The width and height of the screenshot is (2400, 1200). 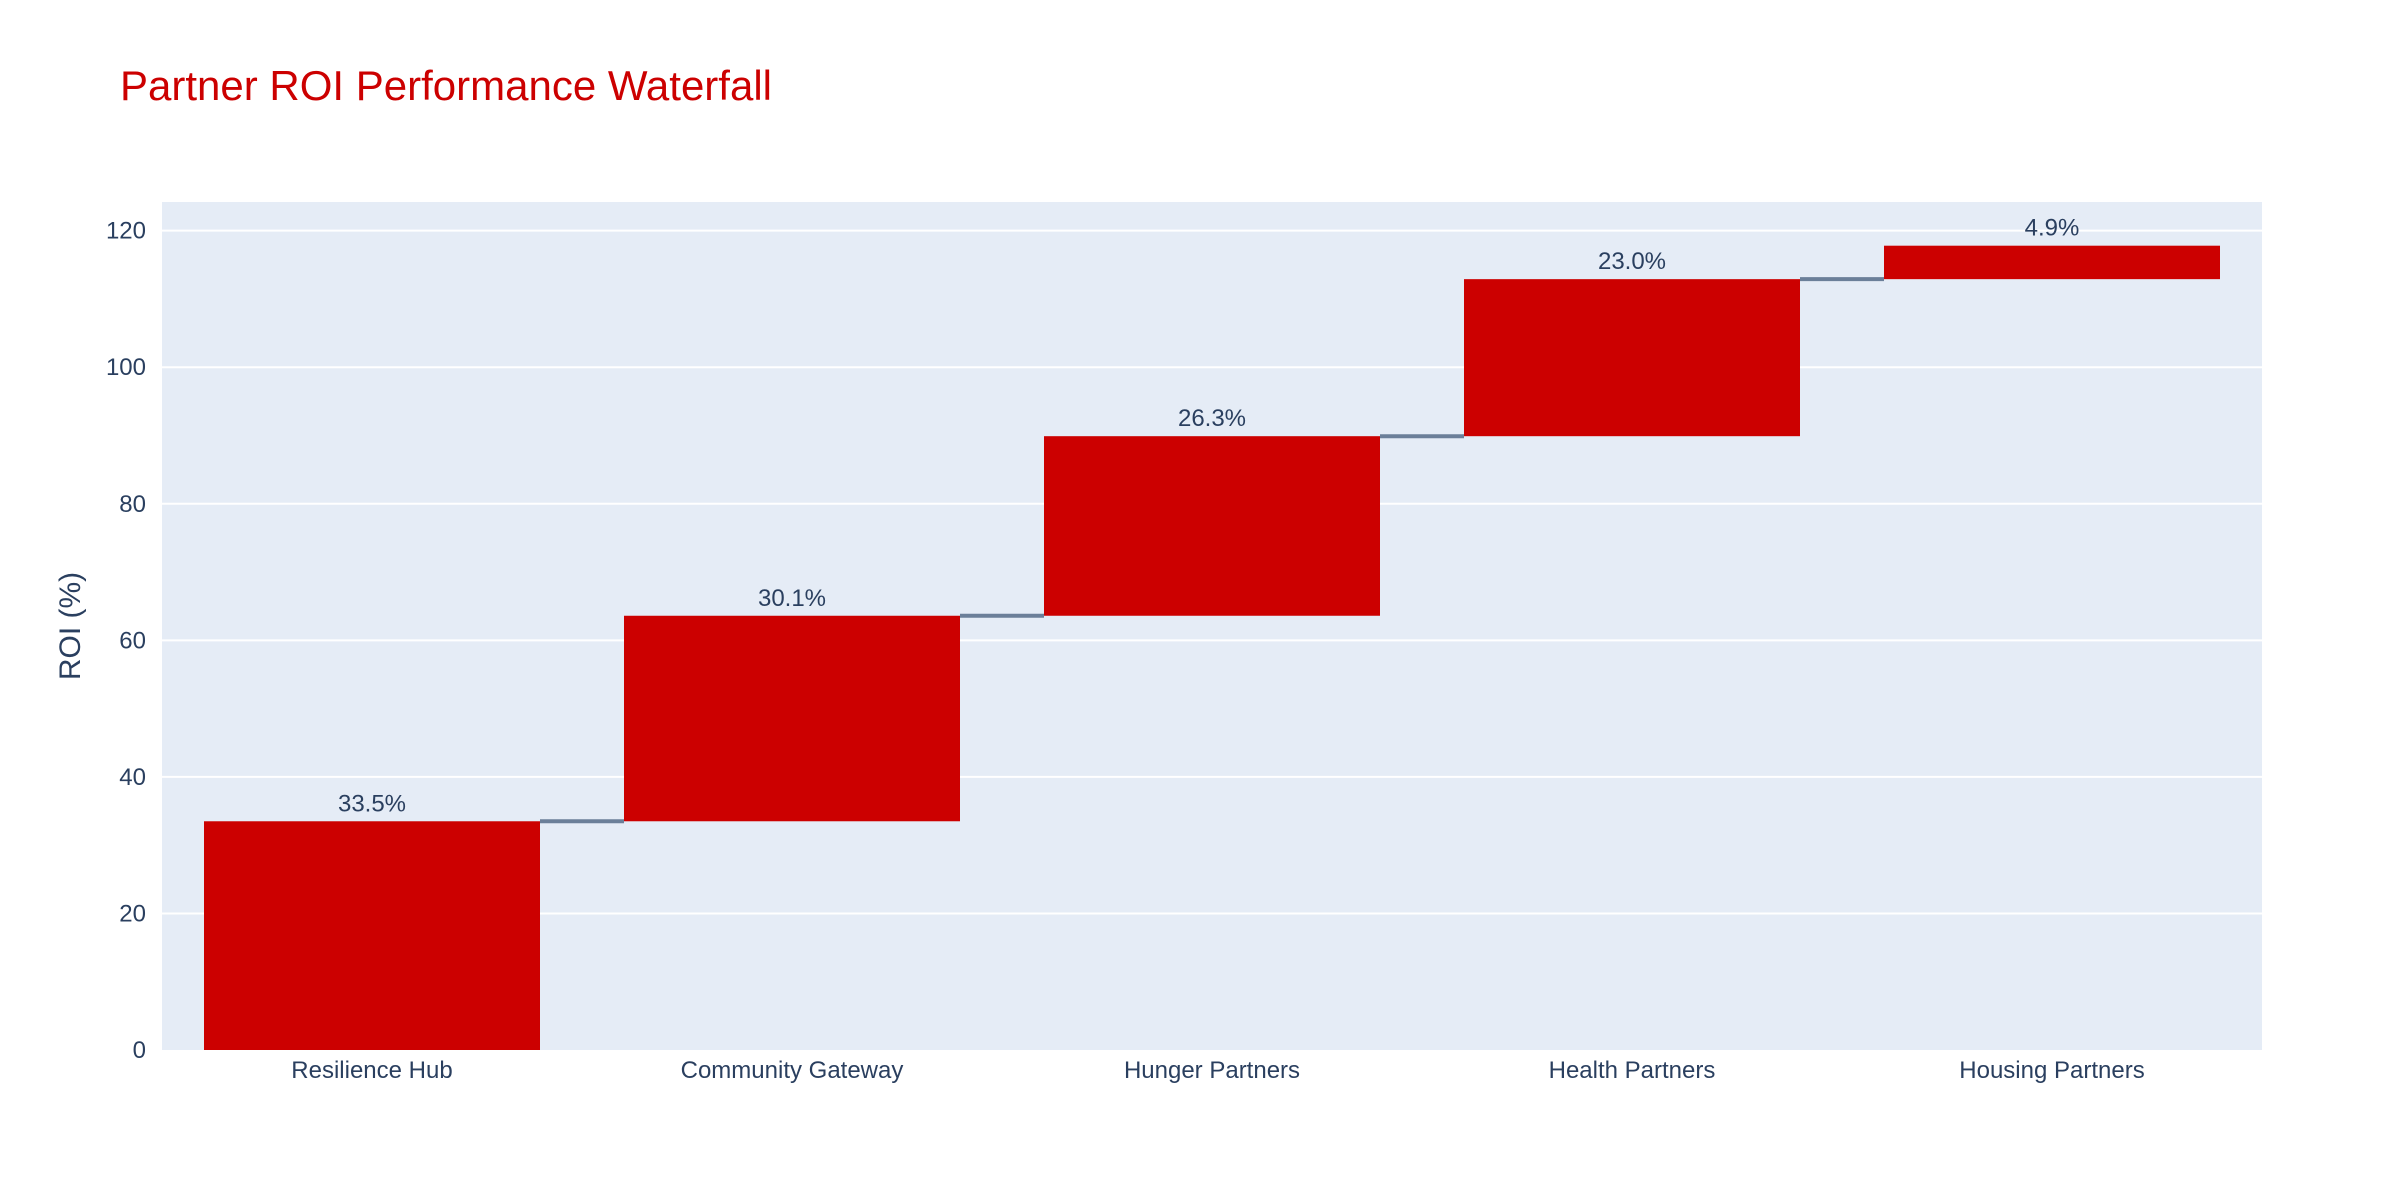 I want to click on x-tick-label: Health Partners, so click(x=1632, y=1070).